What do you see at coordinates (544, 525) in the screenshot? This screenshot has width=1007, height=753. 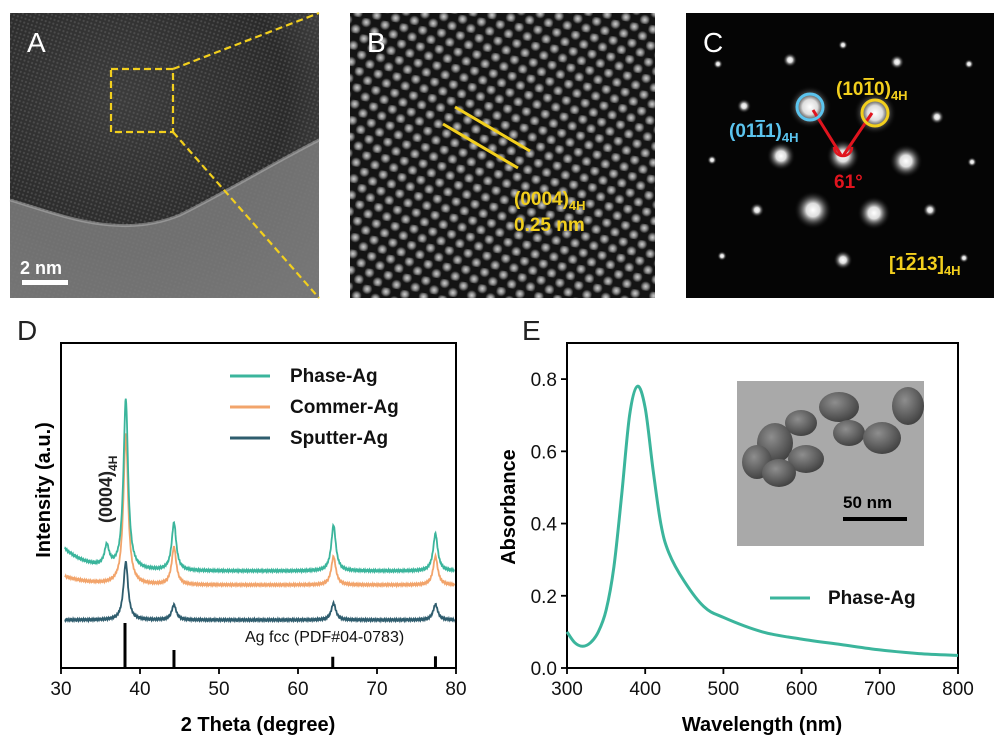 I see `y-tick-label: 0.4` at bounding box center [544, 525].